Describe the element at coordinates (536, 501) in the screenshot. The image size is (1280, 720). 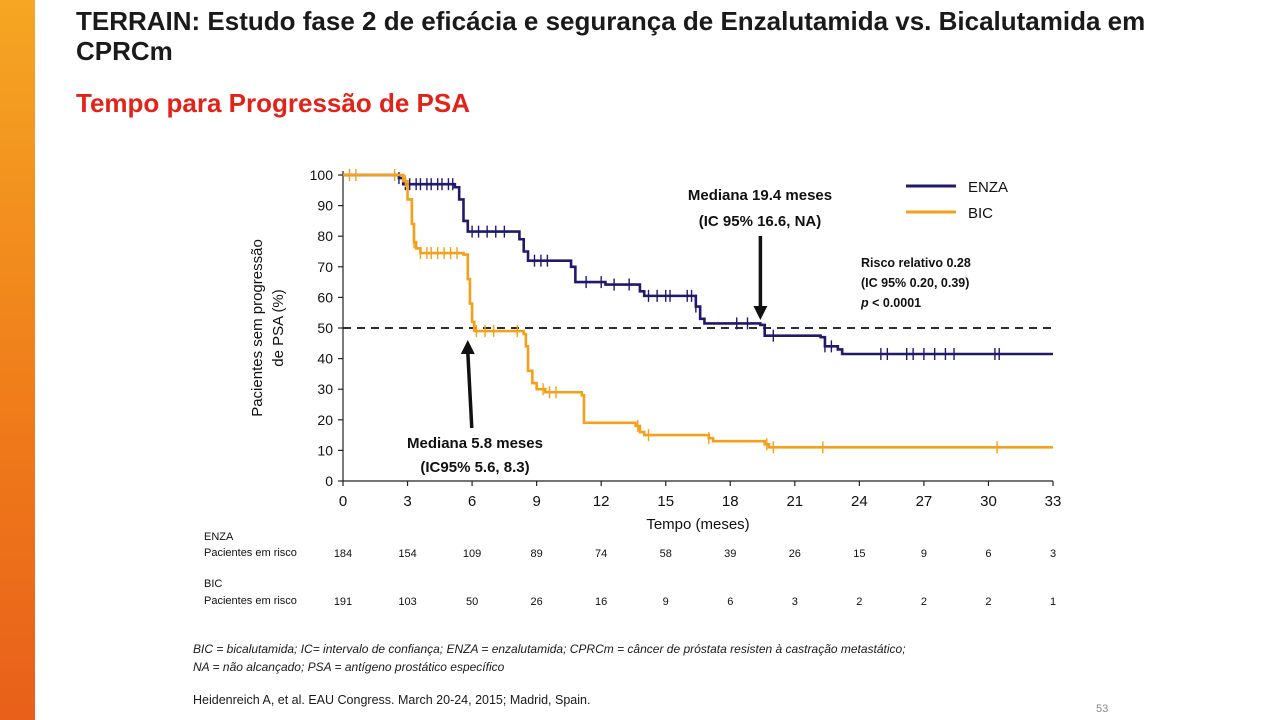
I see `x-tick-label: 9` at that location.